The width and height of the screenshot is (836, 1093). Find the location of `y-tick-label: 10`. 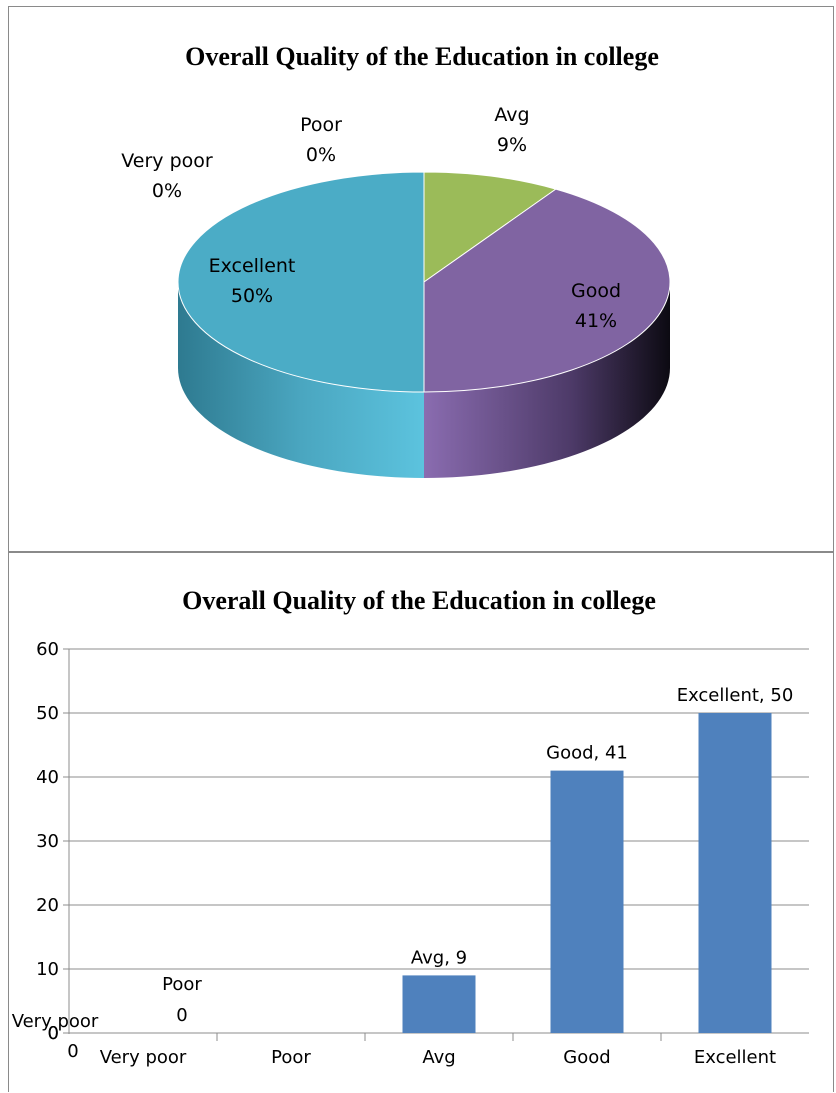

y-tick-label: 10 is located at coordinates (47, 969).